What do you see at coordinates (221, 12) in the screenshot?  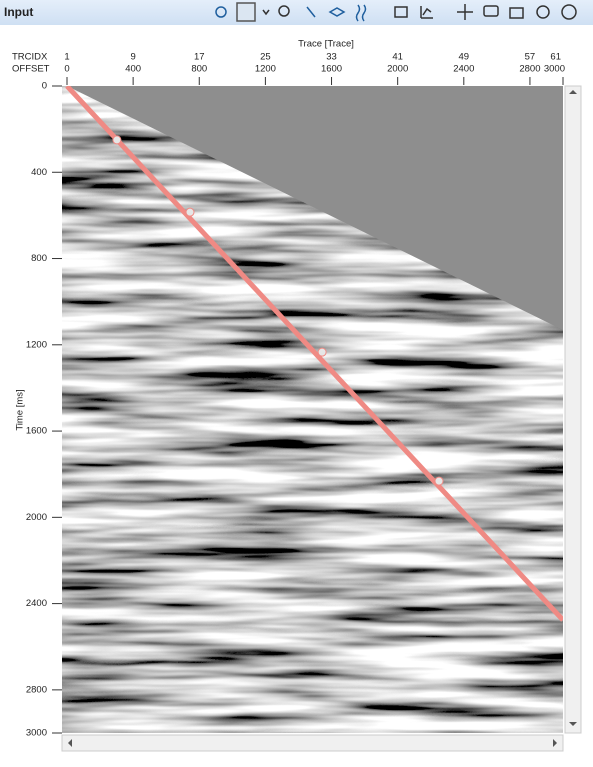 I see `settings-icon` at bounding box center [221, 12].